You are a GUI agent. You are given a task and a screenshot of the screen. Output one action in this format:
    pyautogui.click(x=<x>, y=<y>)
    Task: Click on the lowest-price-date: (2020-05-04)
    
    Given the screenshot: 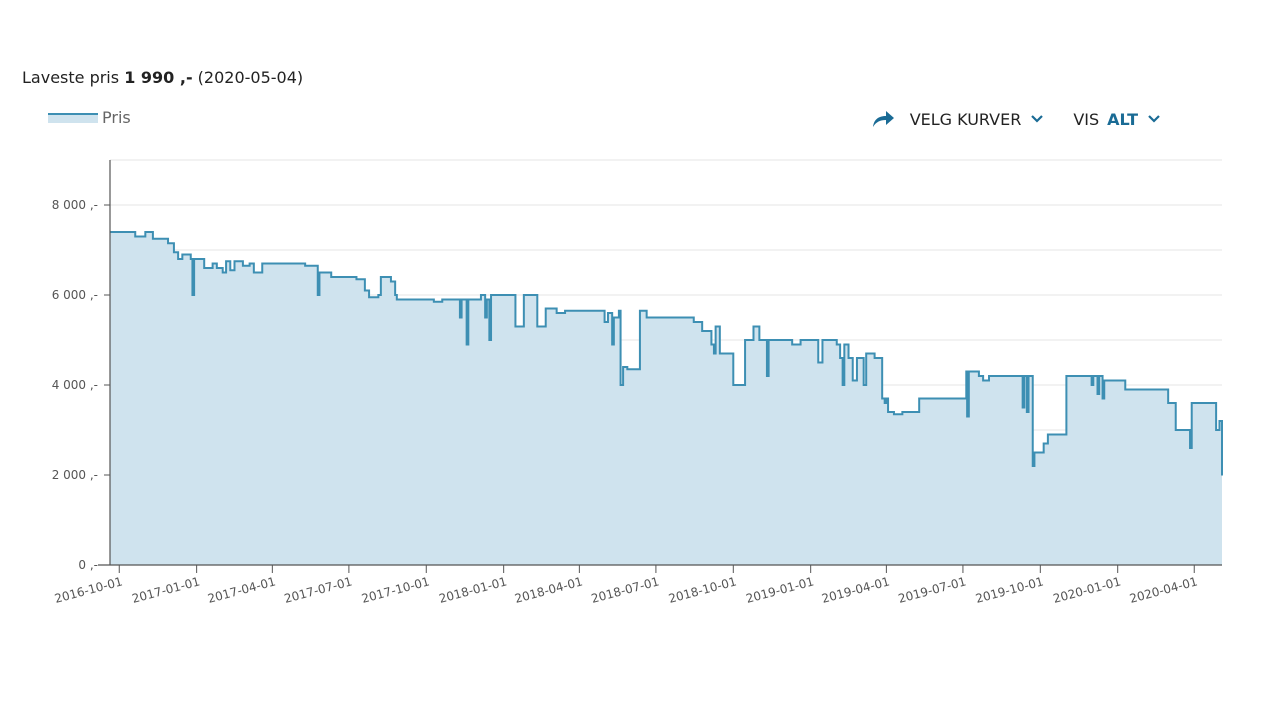 What is the action you would take?
    pyautogui.click(x=250, y=77)
    